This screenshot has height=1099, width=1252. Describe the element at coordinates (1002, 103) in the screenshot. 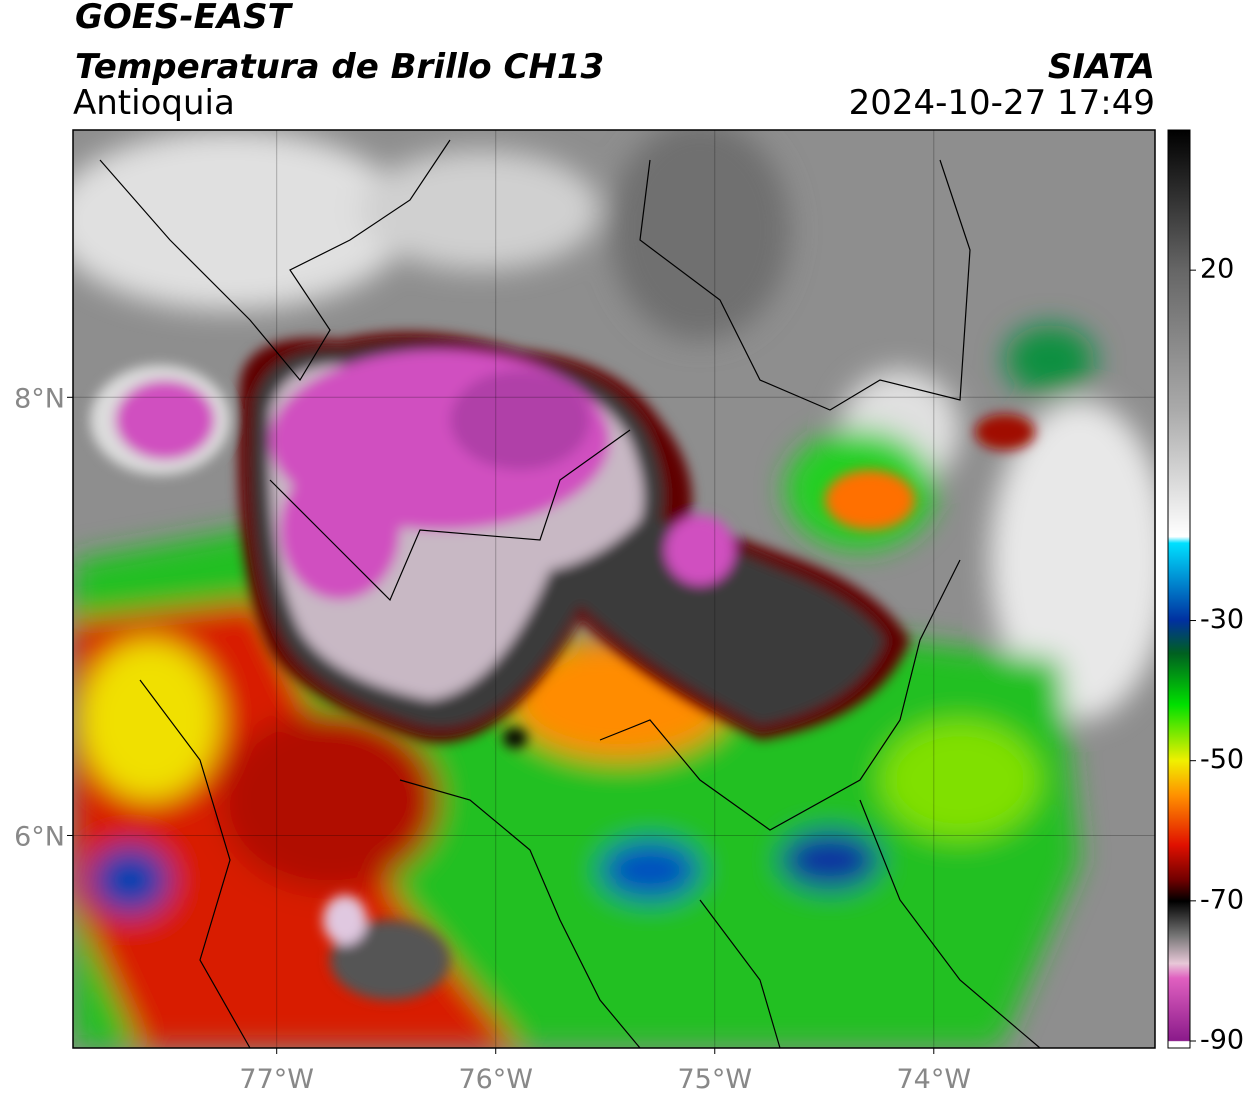

I see `datetime: 2024-10-27 17:49` at that location.